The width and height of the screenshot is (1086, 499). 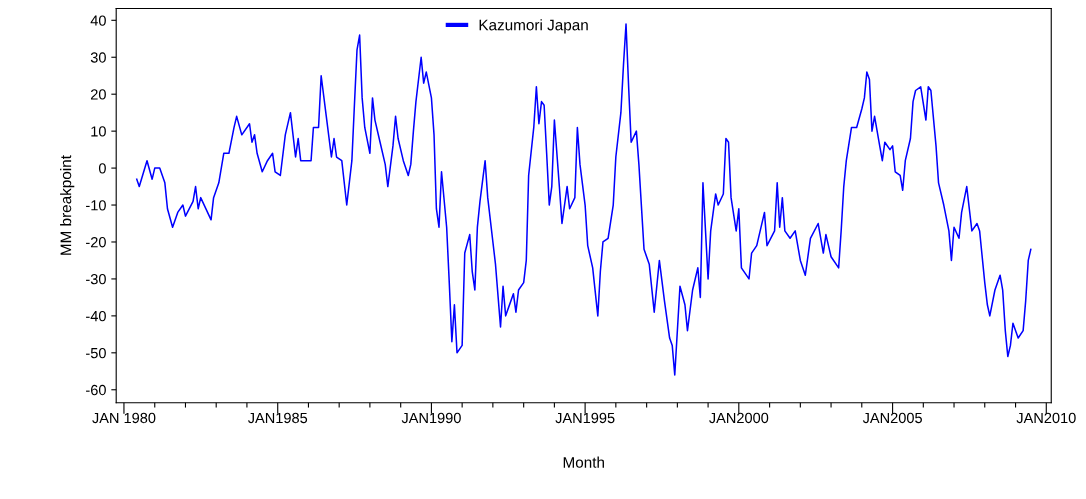 What do you see at coordinates (98, 94) in the screenshot?
I see `y-tick-label: 20` at bounding box center [98, 94].